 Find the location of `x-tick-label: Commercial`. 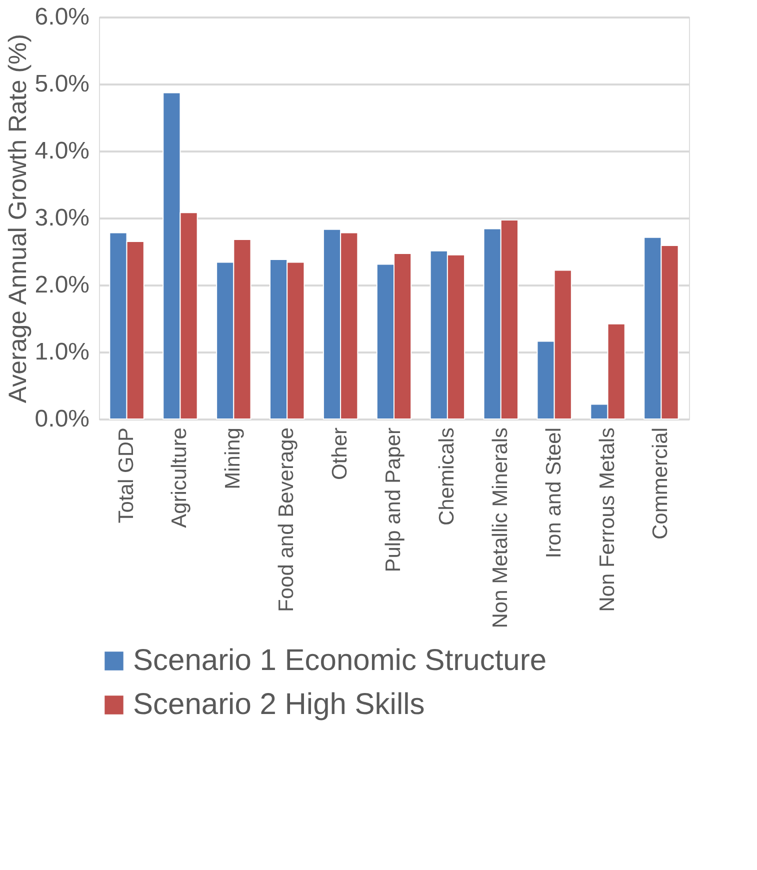

x-tick-label: Commercial is located at coordinates (660, 484).